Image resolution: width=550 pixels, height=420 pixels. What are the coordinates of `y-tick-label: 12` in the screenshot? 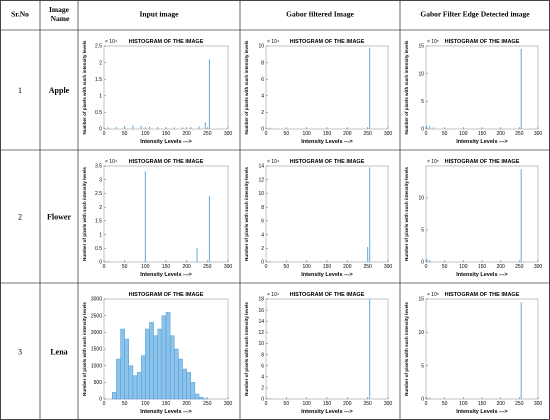 It's located at (261, 180).